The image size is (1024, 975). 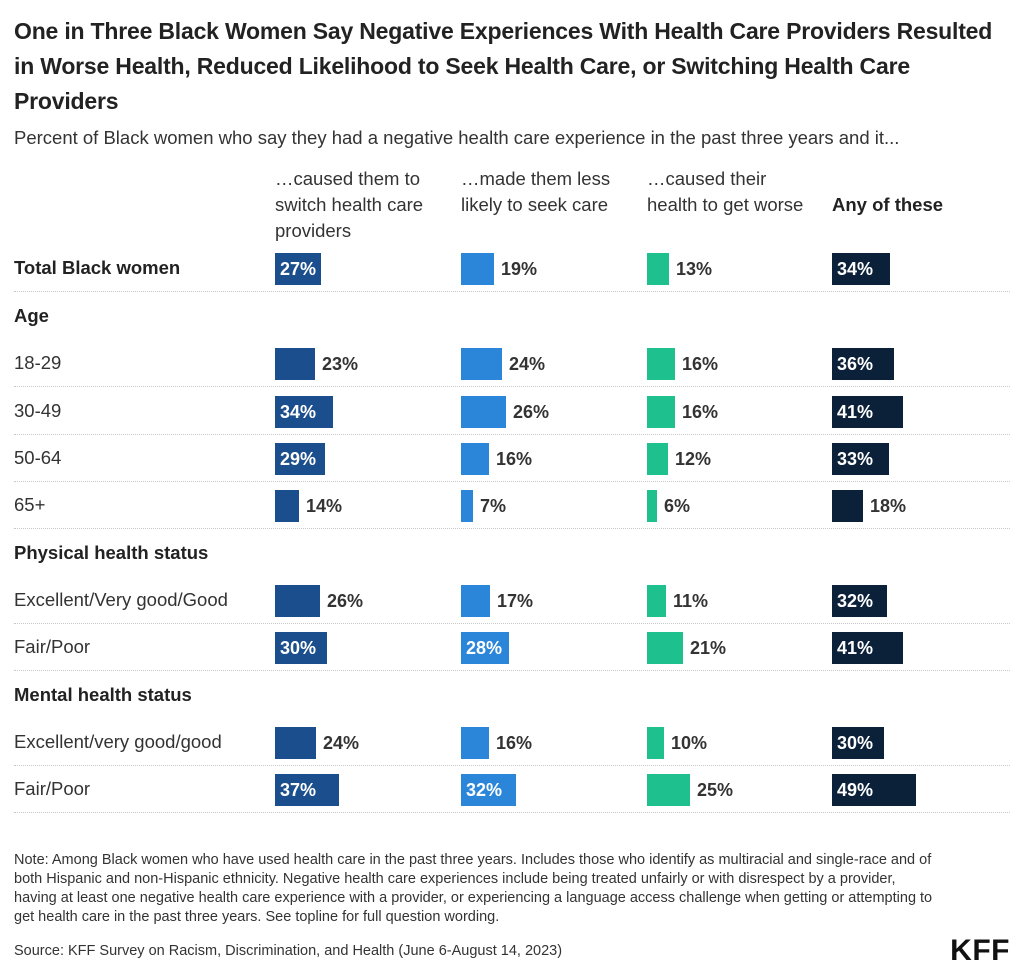 I want to click on data-label-worse: 13%, so click(x=694, y=269).